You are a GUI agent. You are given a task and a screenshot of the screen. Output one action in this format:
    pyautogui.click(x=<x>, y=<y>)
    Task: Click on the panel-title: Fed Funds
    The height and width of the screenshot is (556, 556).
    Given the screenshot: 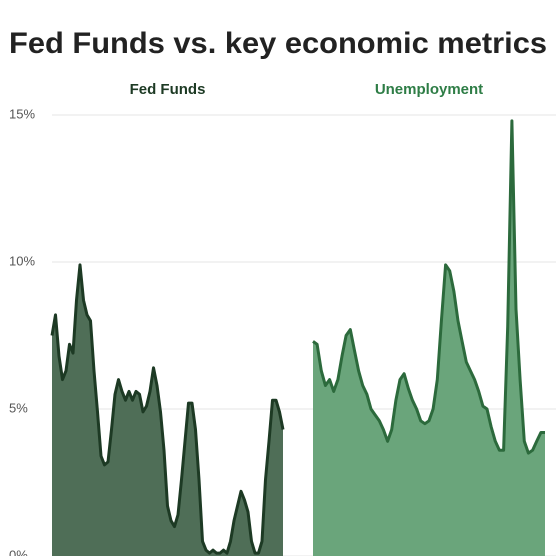 What is the action you would take?
    pyautogui.click(x=168, y=89)
    